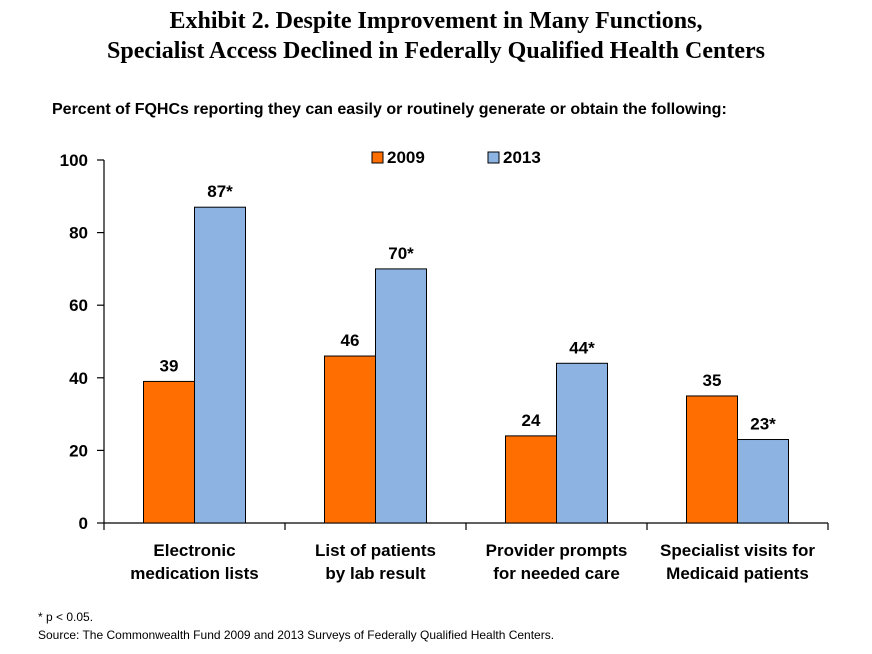 This screenshot has width=872, height=654. I want to click on legend-label-2009: 2009, so click(406, 157).